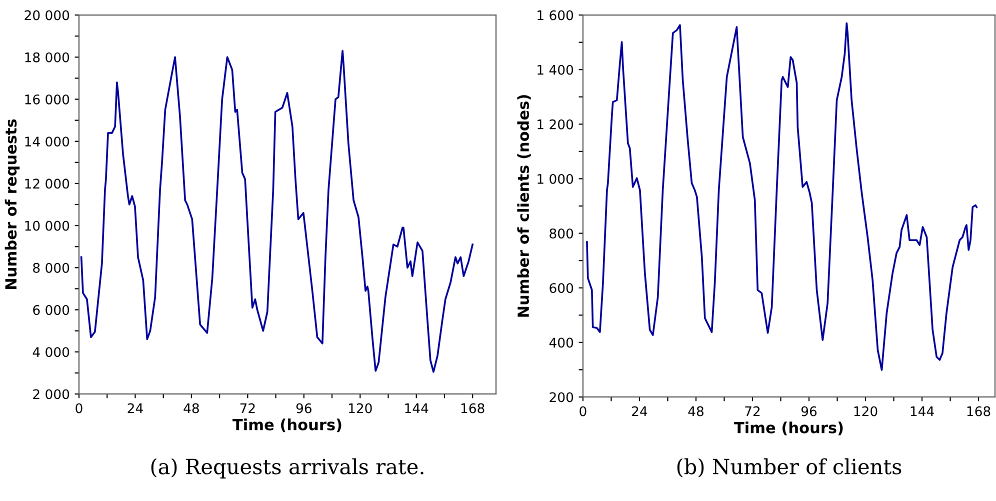 The height and width of the screenshot is (501, 996). Describe the element at coordinates (562, 397) in the screenshot. I see `y-tick-label: 200` at that location.